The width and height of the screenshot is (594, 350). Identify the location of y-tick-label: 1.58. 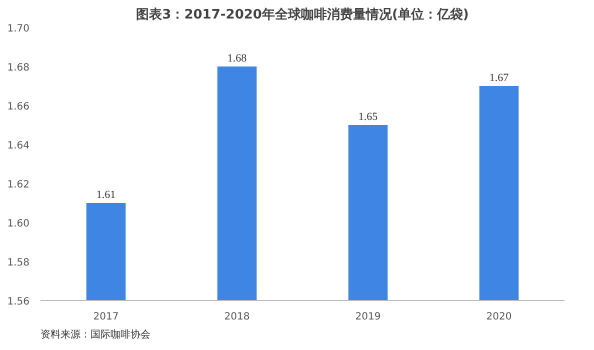
(18, 263).